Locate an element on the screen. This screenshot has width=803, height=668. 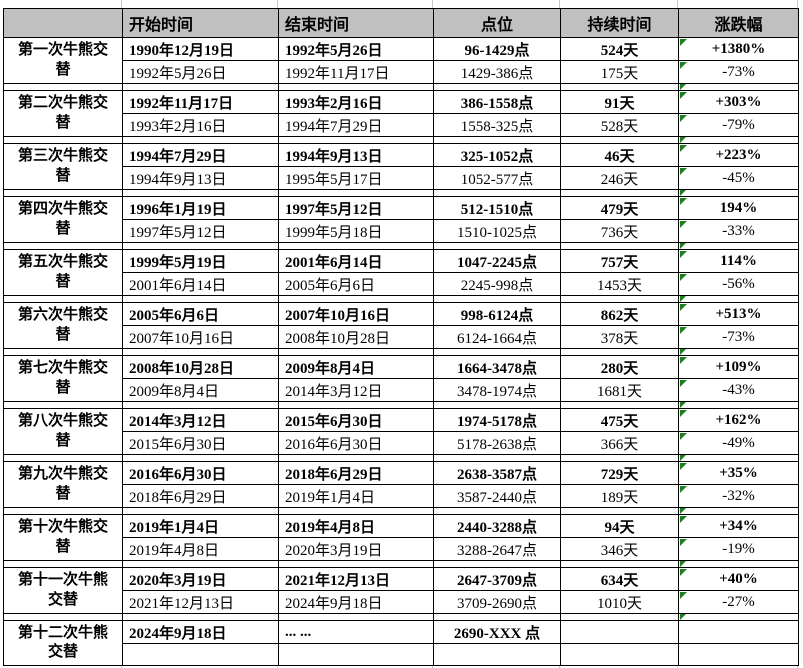
bear-points-cell: 1558-325点 is located at coordinates (497, 125).